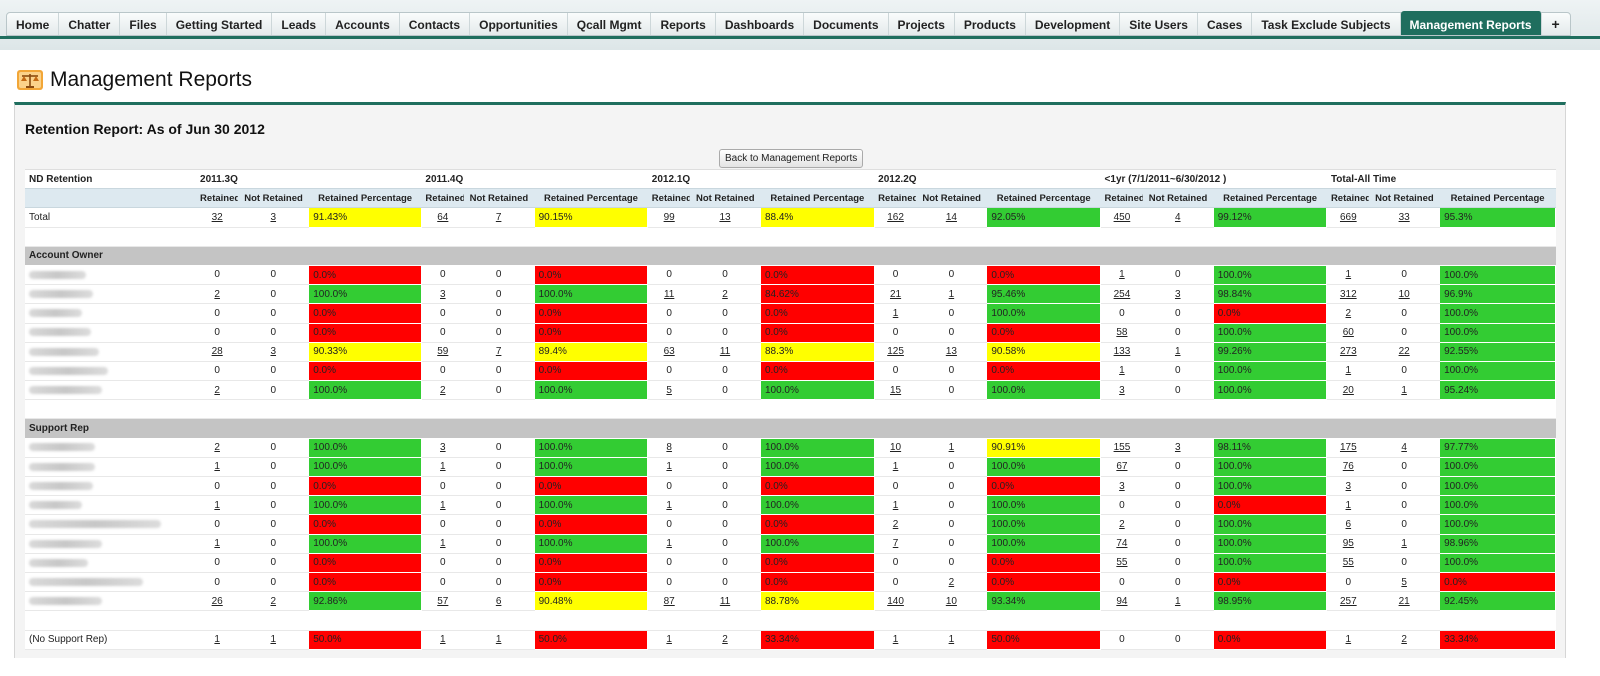  I want to click on retained-cell: 74, so click(1121, 544).